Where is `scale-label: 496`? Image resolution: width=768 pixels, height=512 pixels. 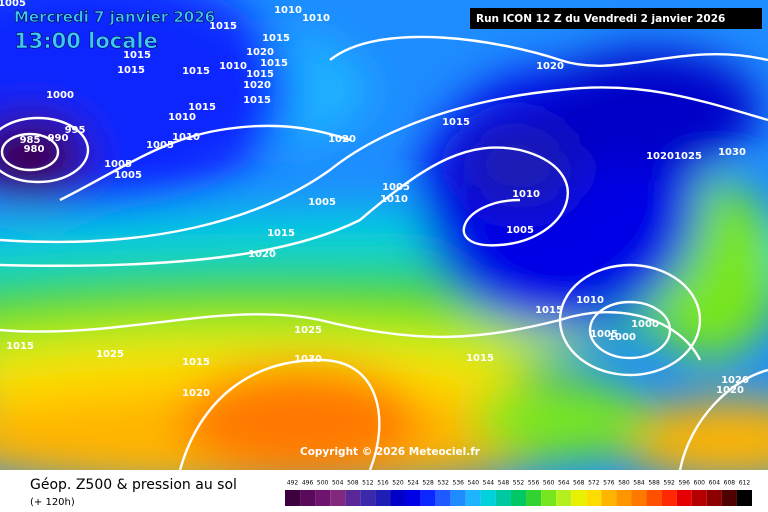
scale-label: 496 is located at coordinates (308, 483).